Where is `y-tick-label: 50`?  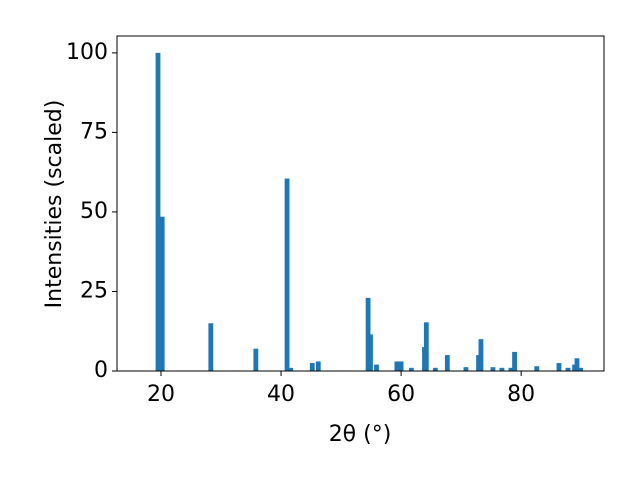 y-tick-label: 50 is located at coordinates (94, 211).